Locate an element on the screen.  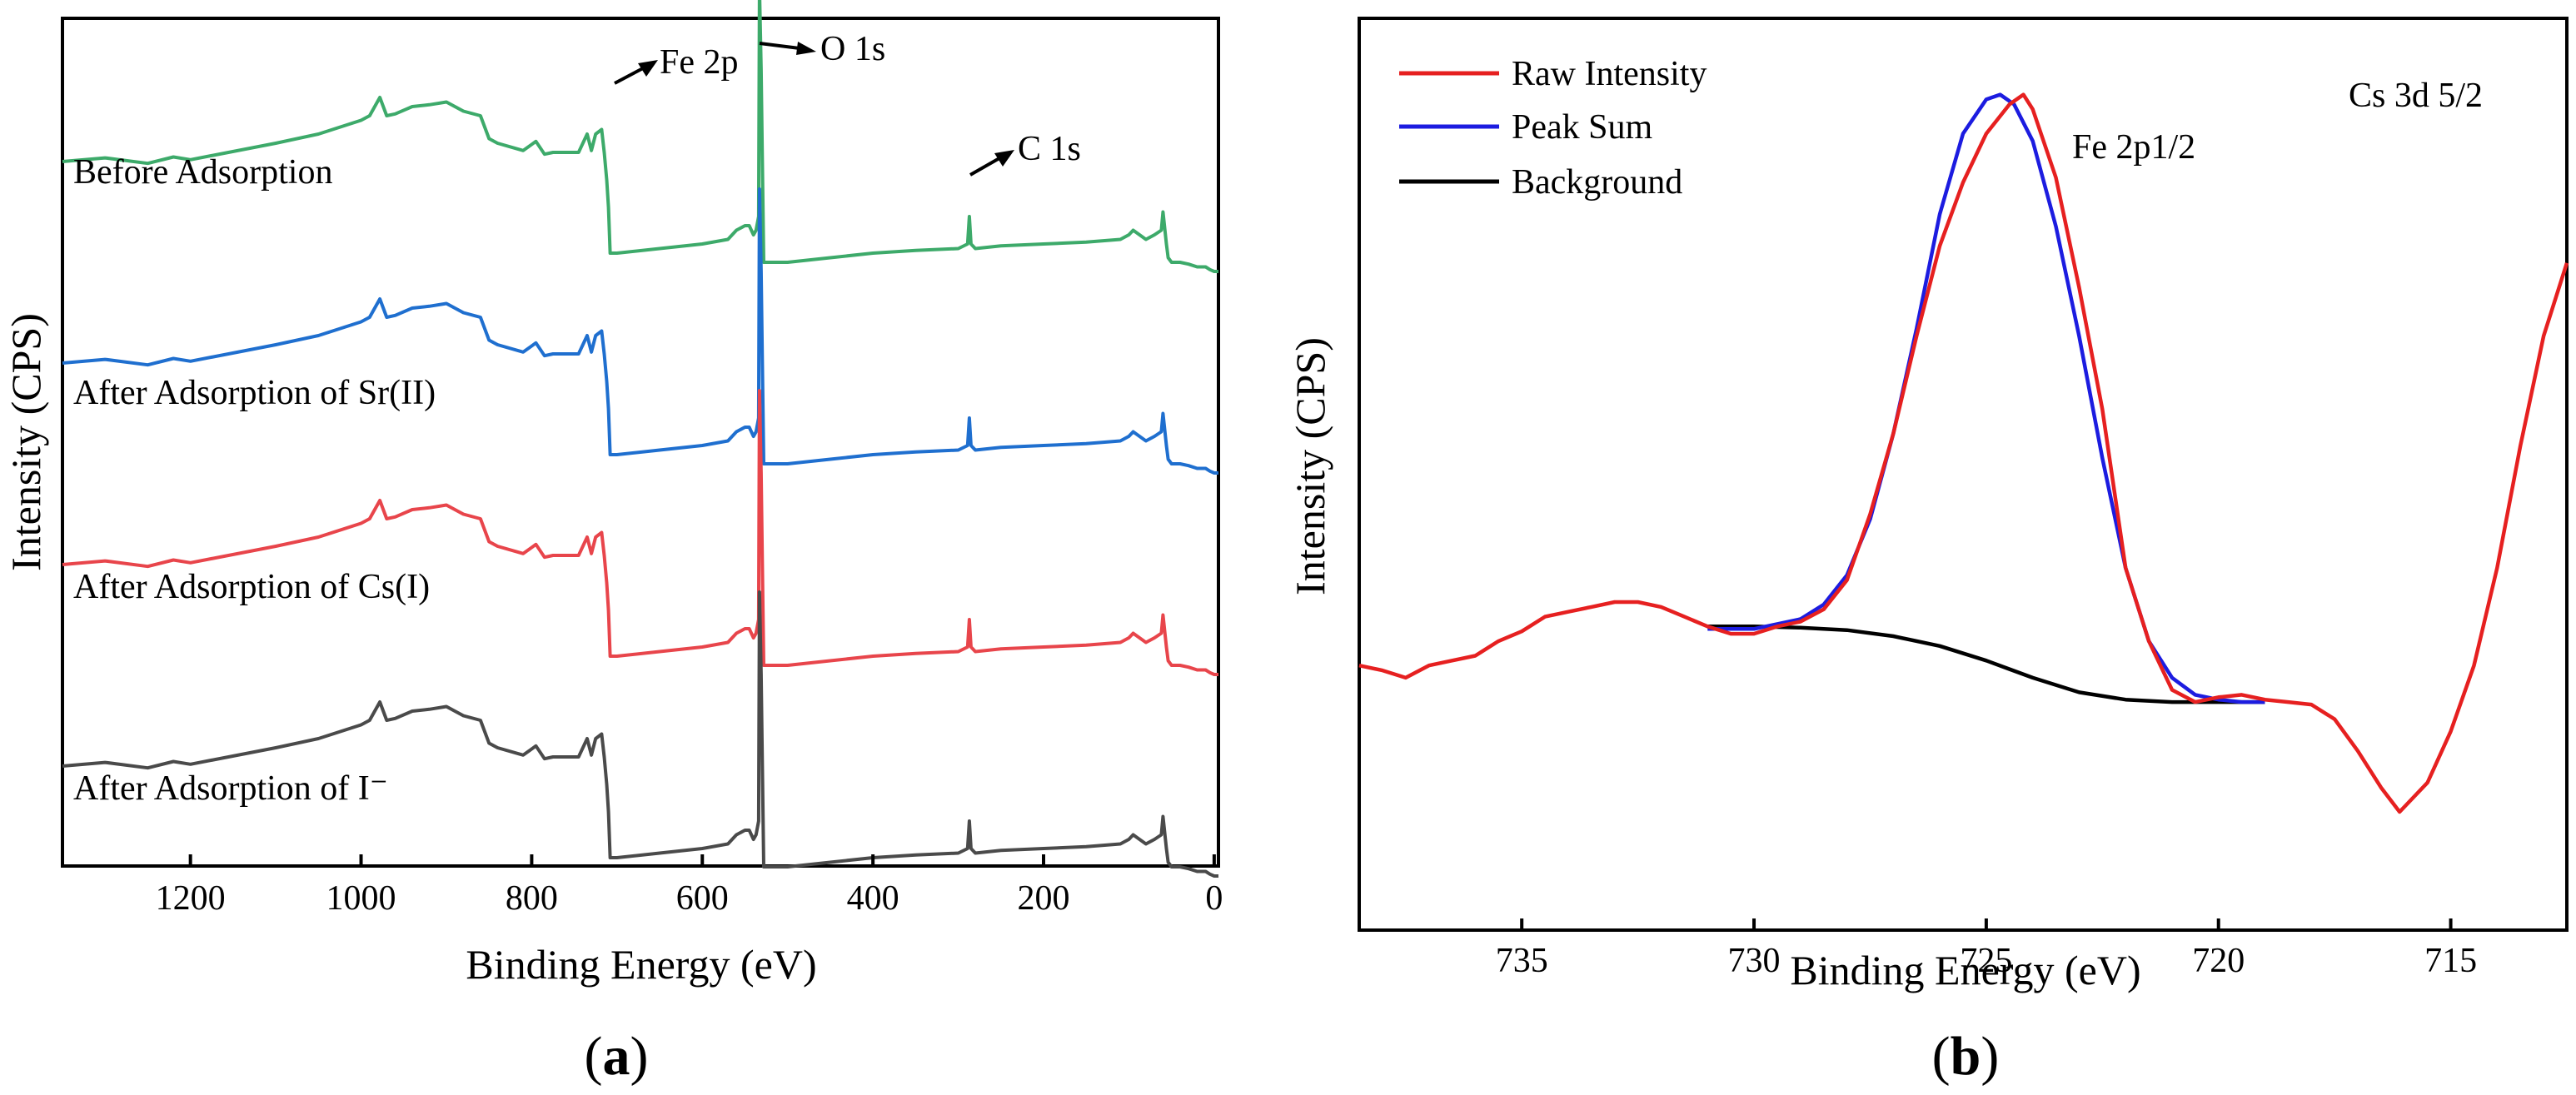
panel-b-x-ticks: 735 730 725 720 715 is located at coordinates (1986, 949).